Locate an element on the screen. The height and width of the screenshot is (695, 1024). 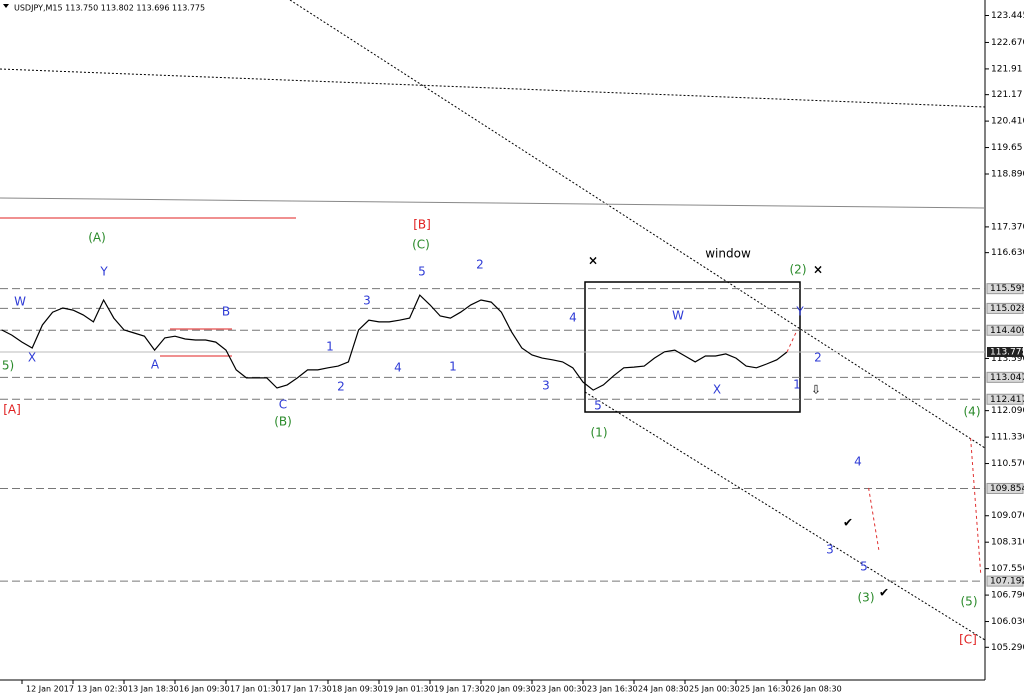
wave-label: (C) is located at coordinates (421, 245).